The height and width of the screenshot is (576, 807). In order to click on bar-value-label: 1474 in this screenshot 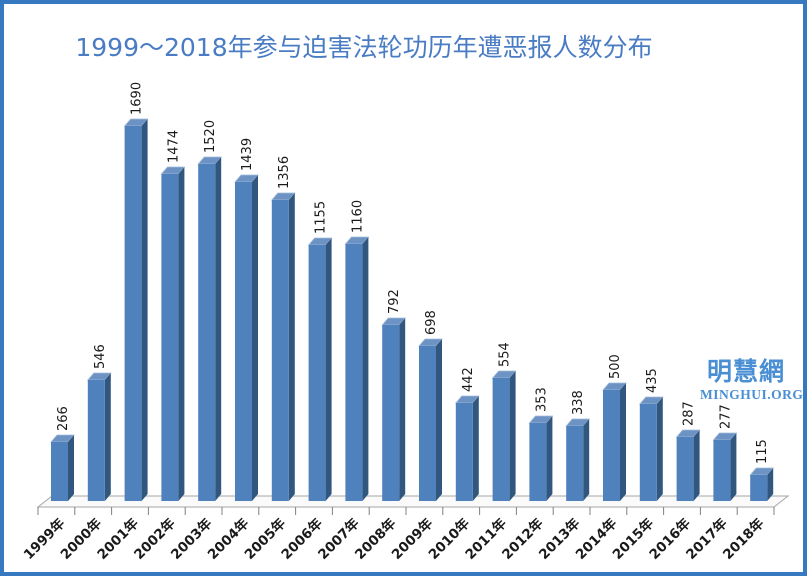, I will do `click(173, 146)`.